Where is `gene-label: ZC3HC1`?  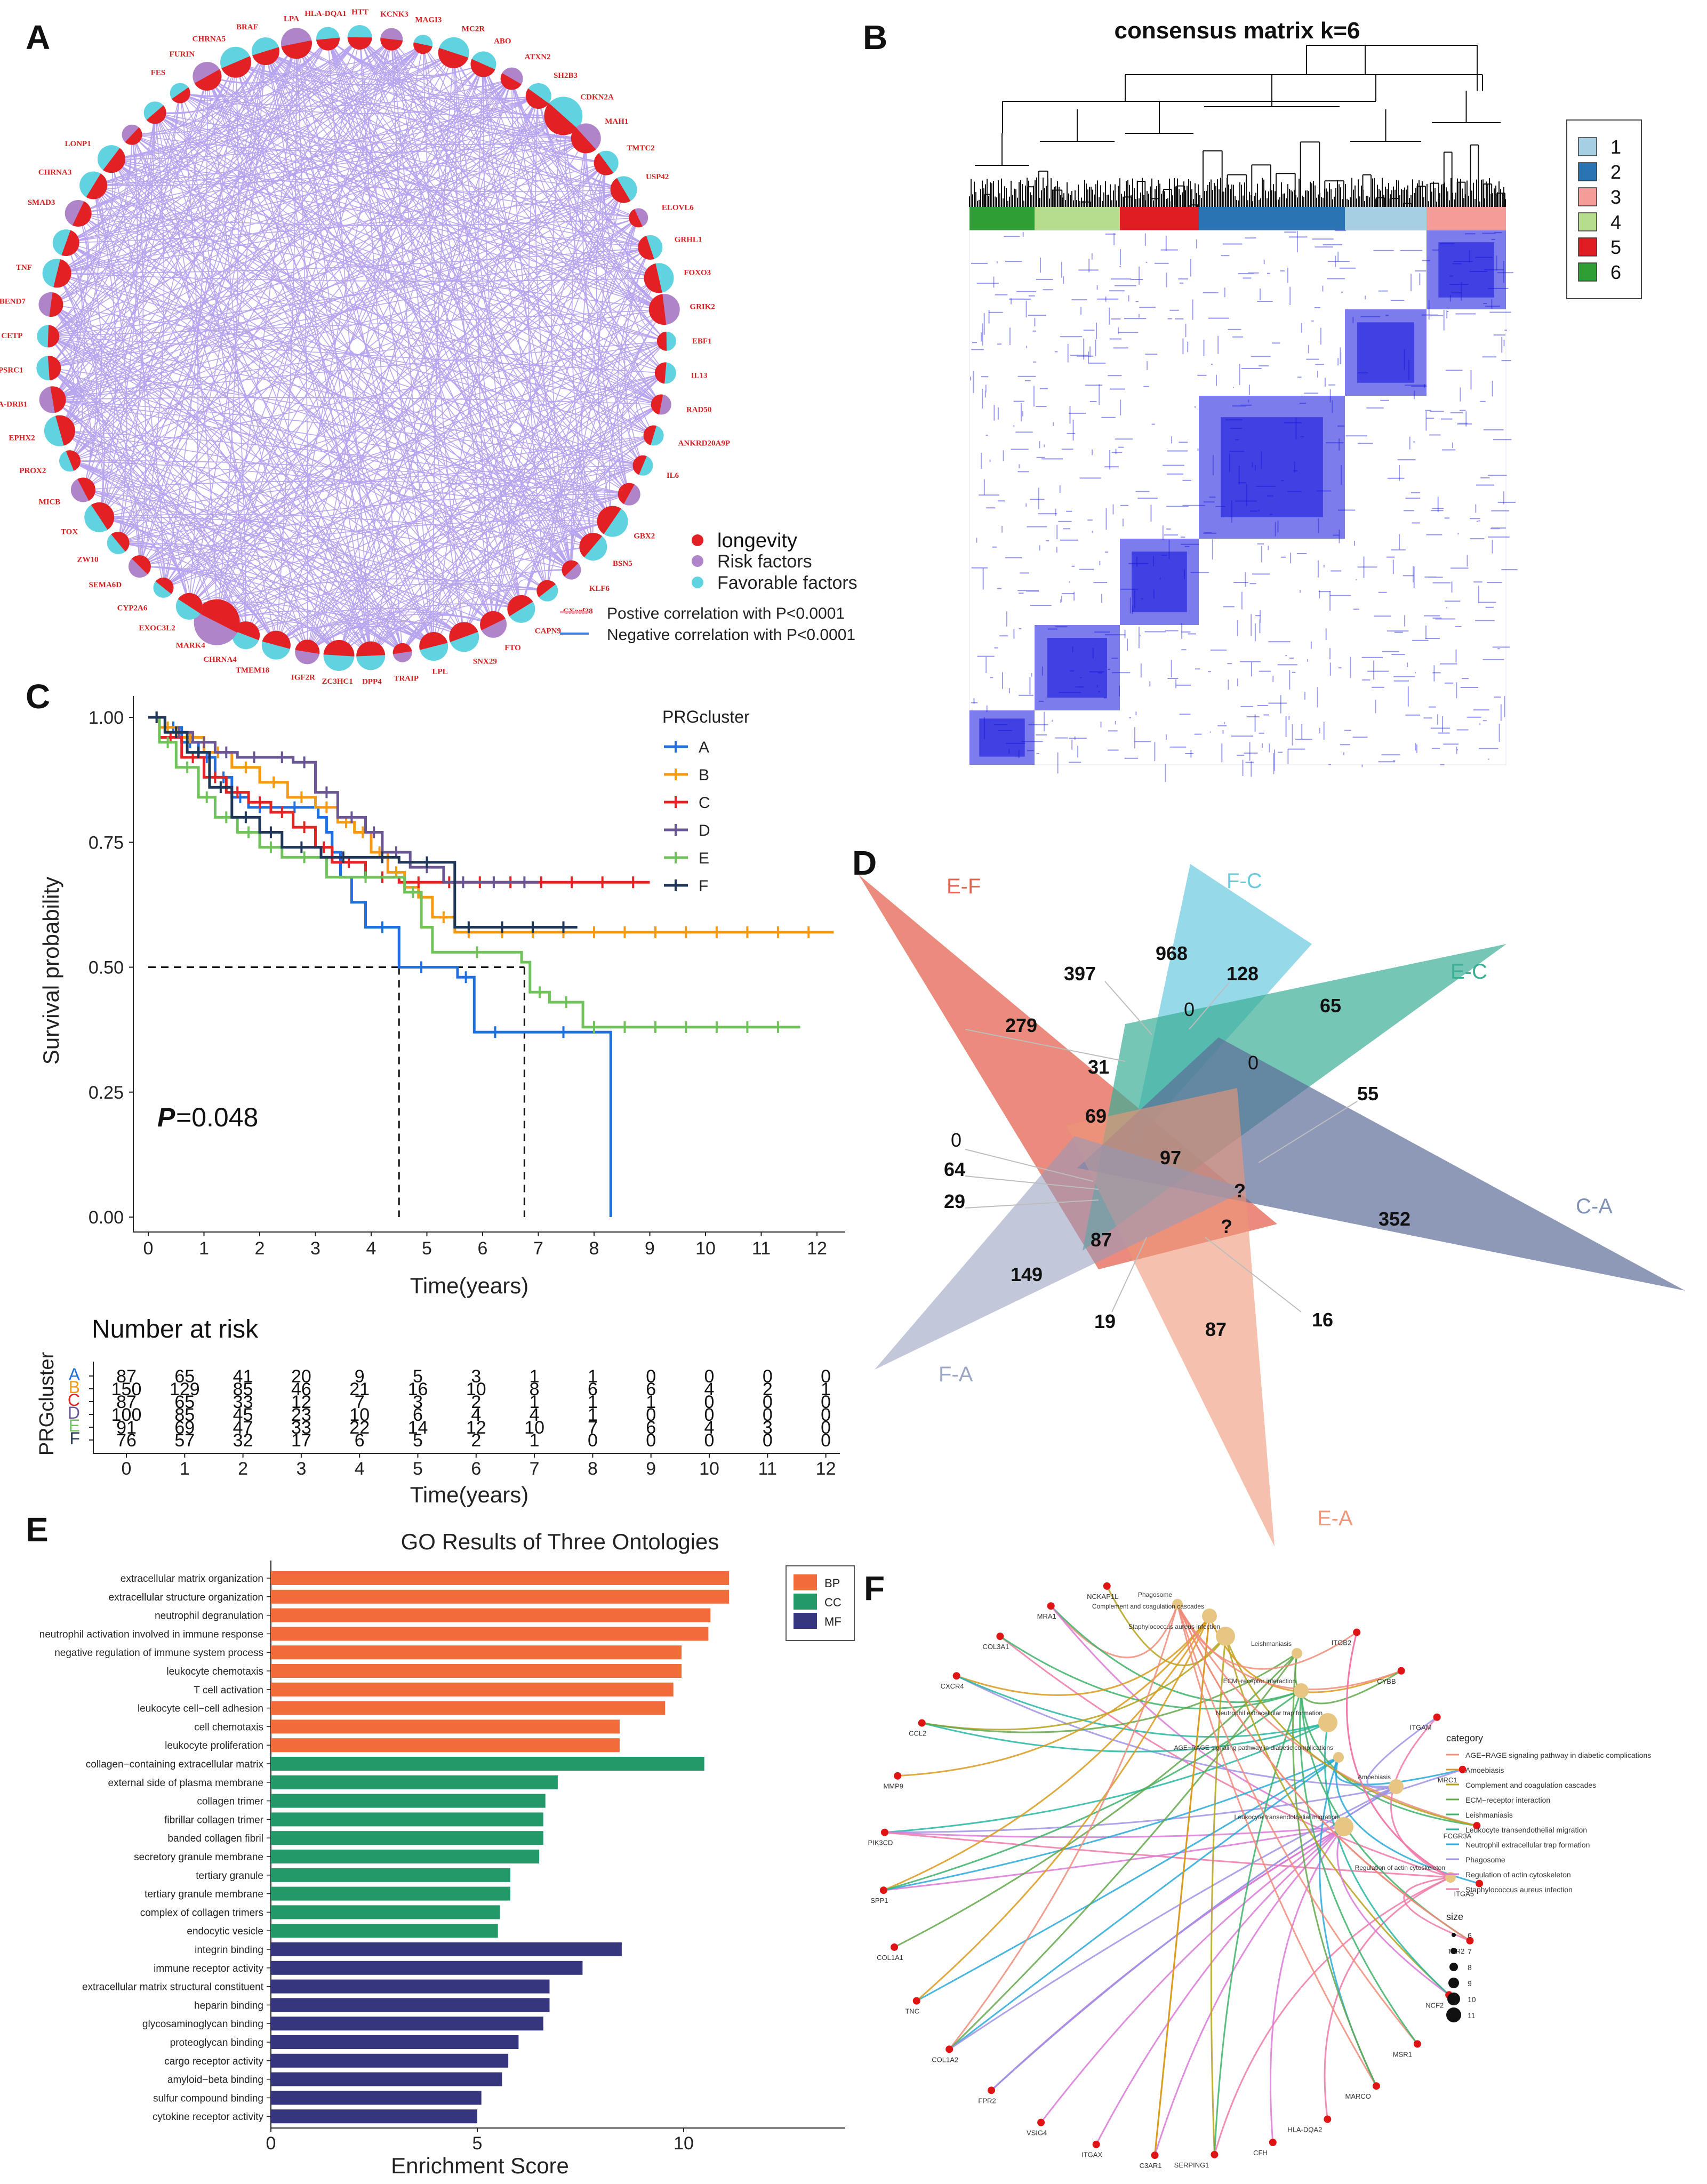 gene-label: ZC3HC1 is located at coordinates (337, 681).